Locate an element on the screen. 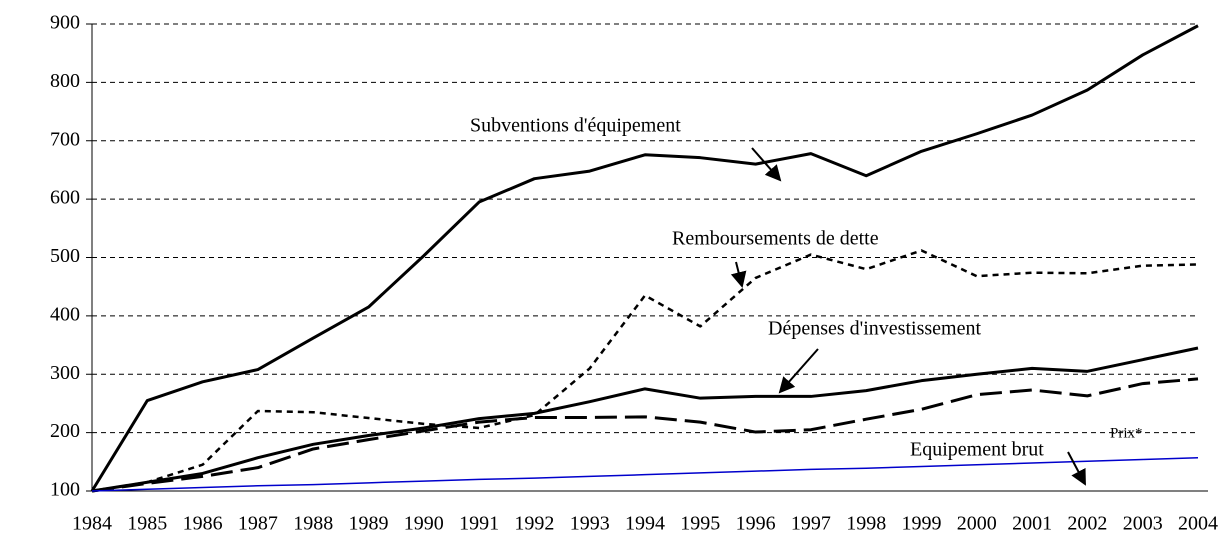 This screenshot has width=1224, height=540. x-tick-label: 1994 is located at coordinates (645, 524).